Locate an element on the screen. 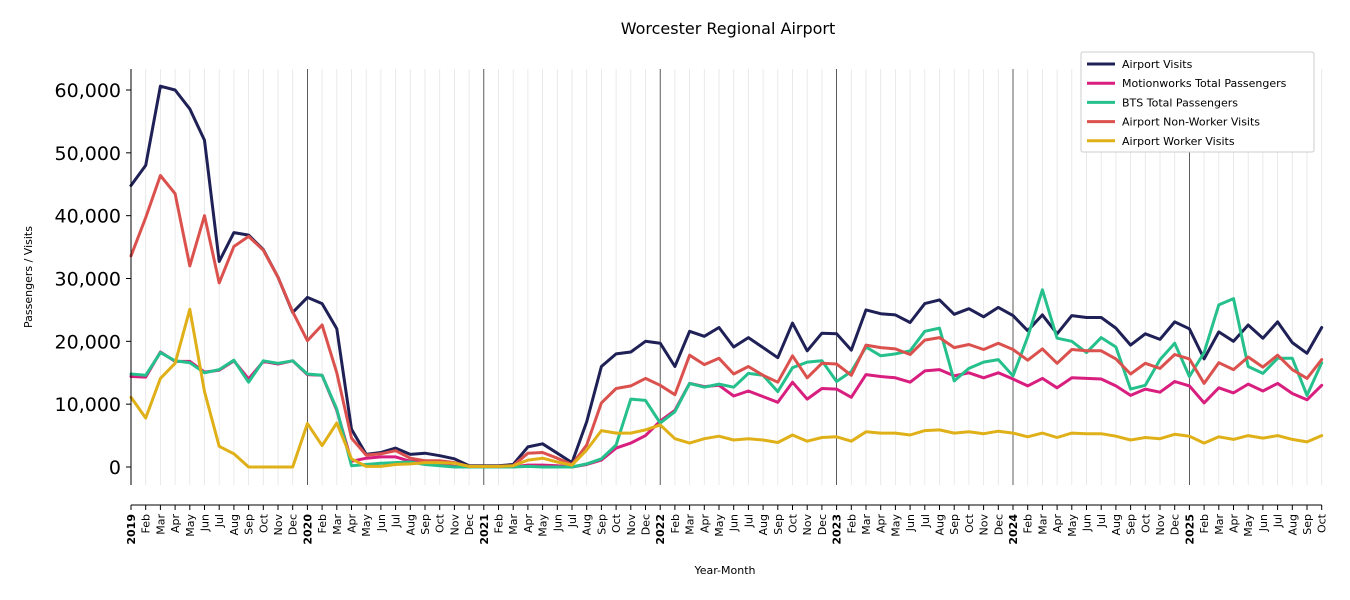 This screenshot has height=600, width=1350. y-tick-label: 30,000 is located at coordinates (88, 280).